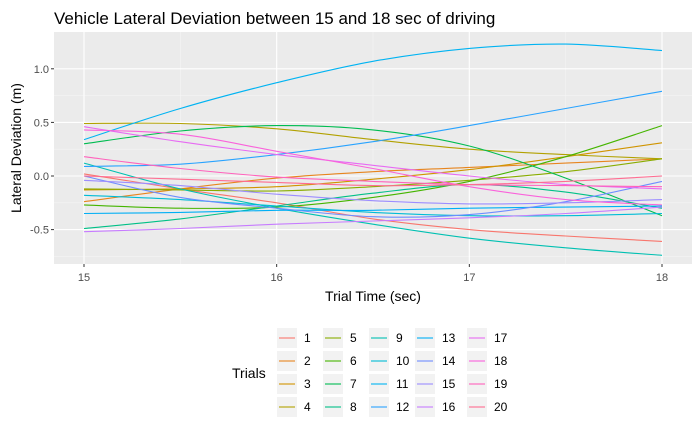 The image size is (700, 432). I want to click on legend-label-12: 12, so click(403, 407).